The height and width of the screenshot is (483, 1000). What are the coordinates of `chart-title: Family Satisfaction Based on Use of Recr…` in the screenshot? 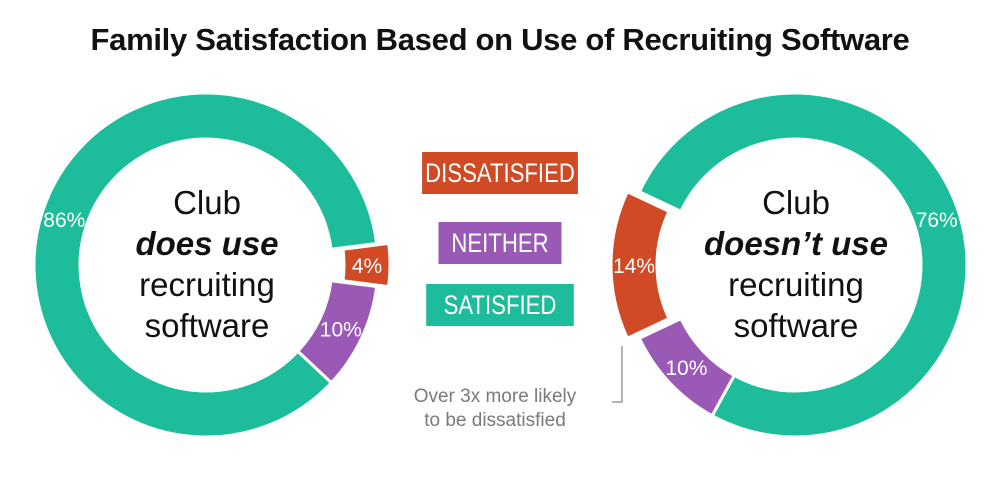 It's located at (500, 39).